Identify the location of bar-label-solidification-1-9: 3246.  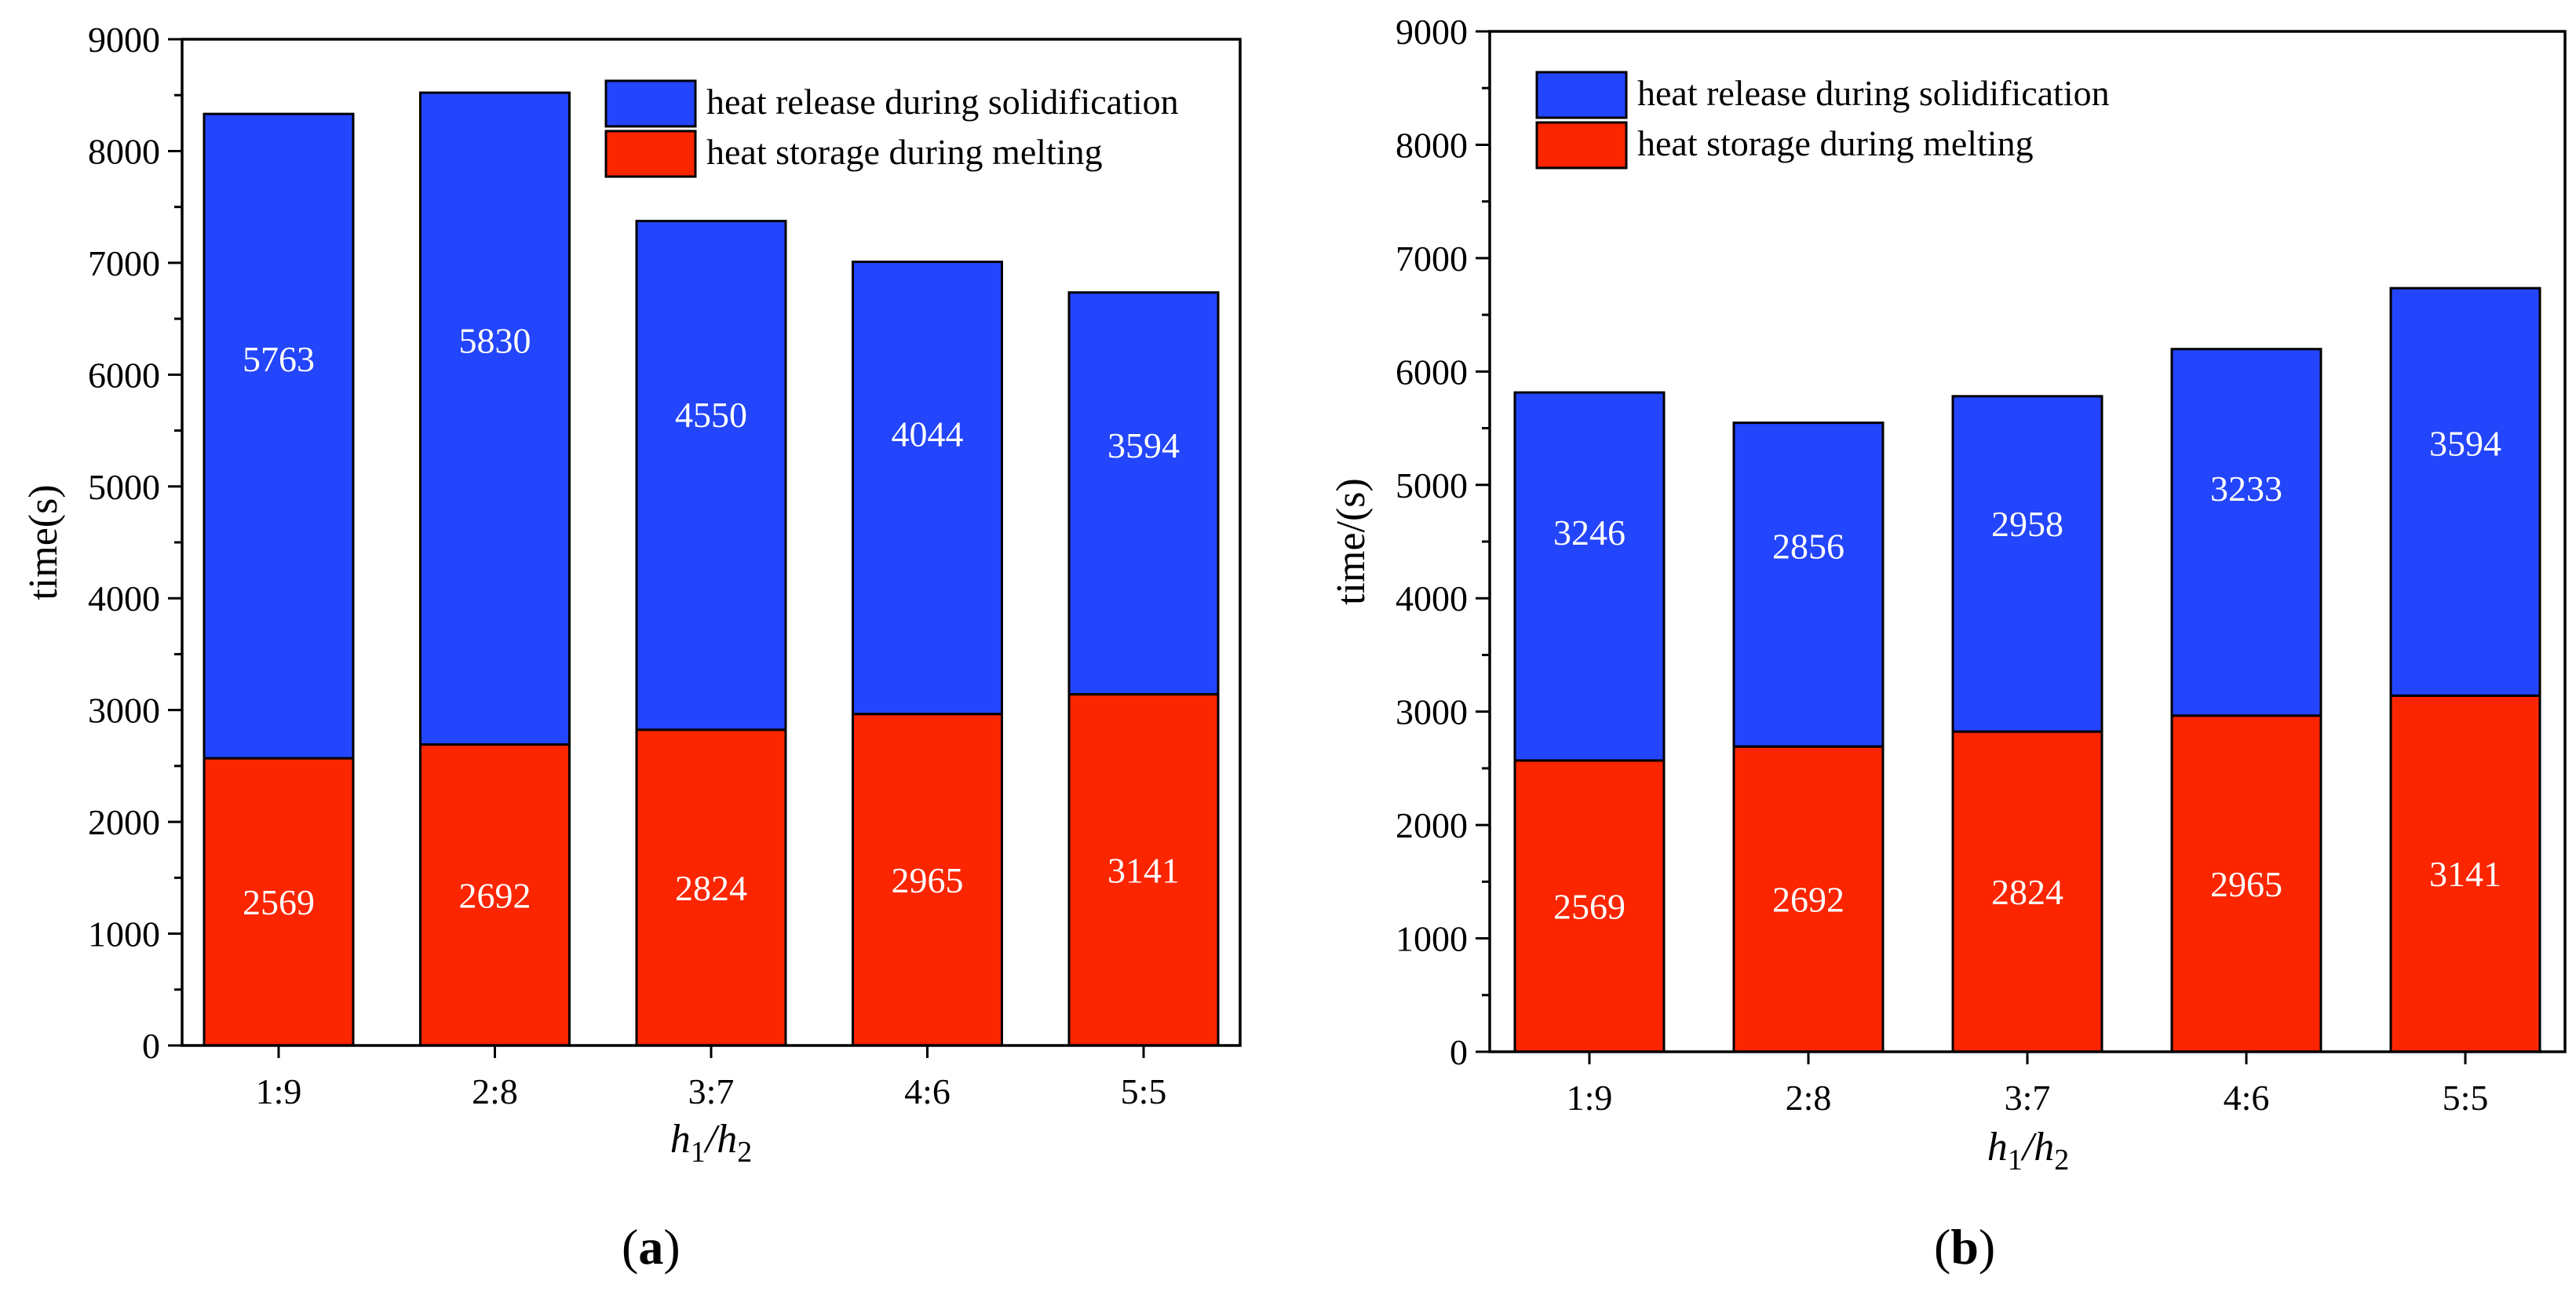
(1589, 533).